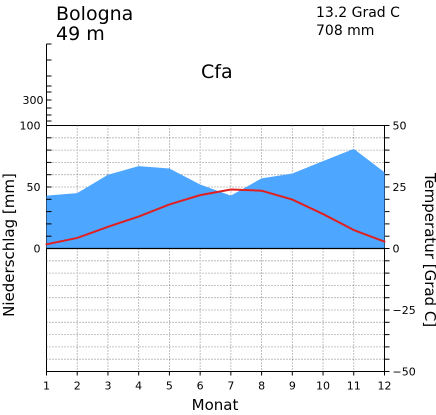 This screenshot has height=415, width=436. I want to click on mean-temperature: 13.2 Grad C, so click(358, 13).